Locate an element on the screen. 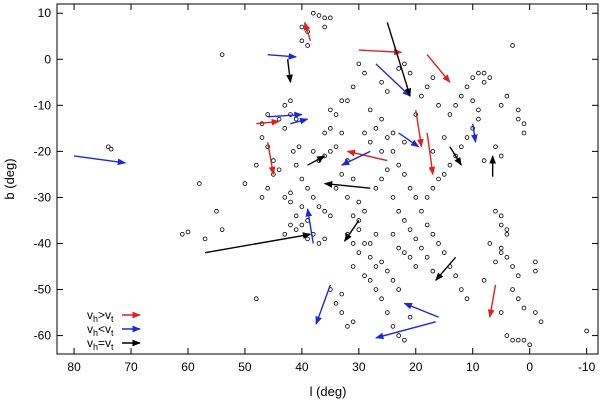 Image resolution: width=600 pixels, height=401 pixels. x-tick-label: 40 is located at coordinates (302, 367).